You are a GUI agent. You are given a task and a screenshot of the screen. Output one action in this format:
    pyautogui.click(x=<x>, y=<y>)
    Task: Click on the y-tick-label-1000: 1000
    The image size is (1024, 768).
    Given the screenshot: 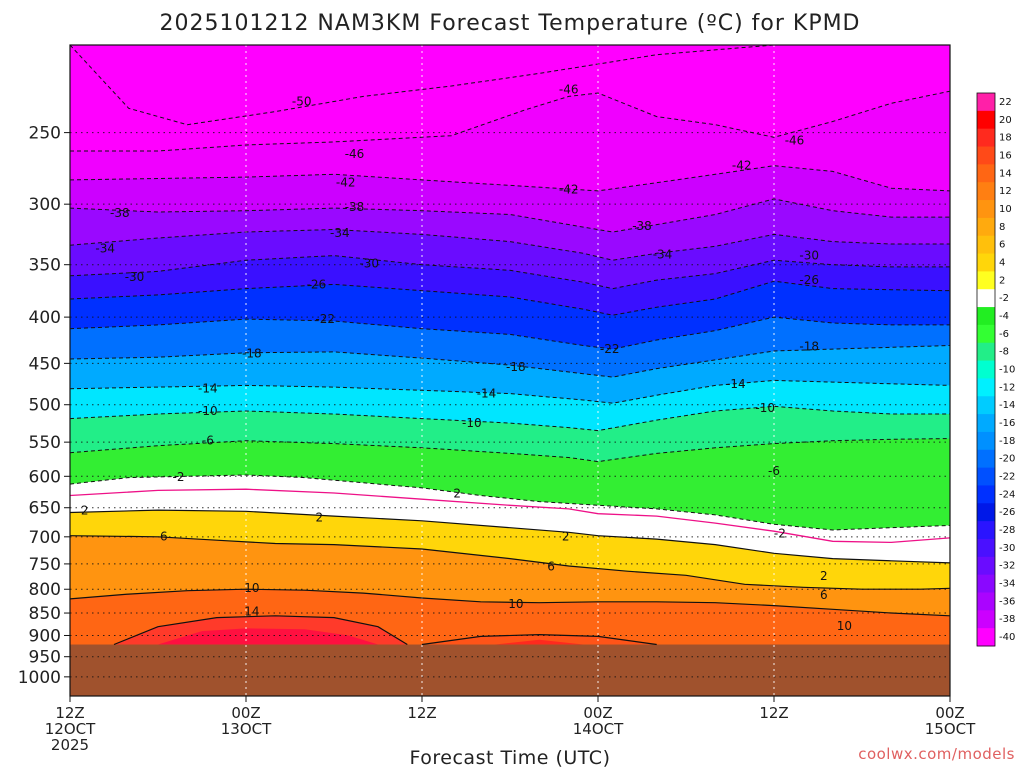 What is the action you would take?
    pyautogui.click(x=39, y=678)
    